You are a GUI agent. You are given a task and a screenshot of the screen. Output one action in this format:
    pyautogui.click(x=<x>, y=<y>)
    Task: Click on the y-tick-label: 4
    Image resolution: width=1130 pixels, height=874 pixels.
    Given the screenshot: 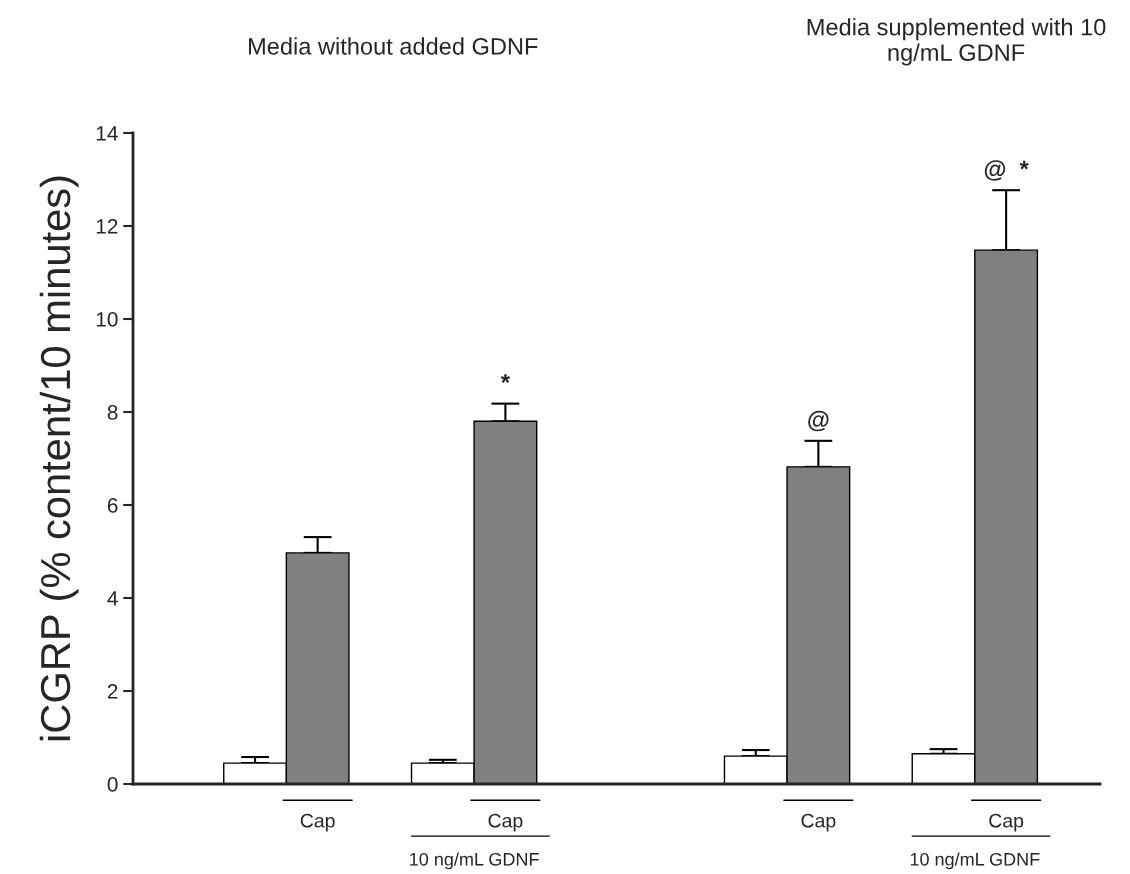 What is the action you would take?
    pyautogui.click(x=112, y=598)
    